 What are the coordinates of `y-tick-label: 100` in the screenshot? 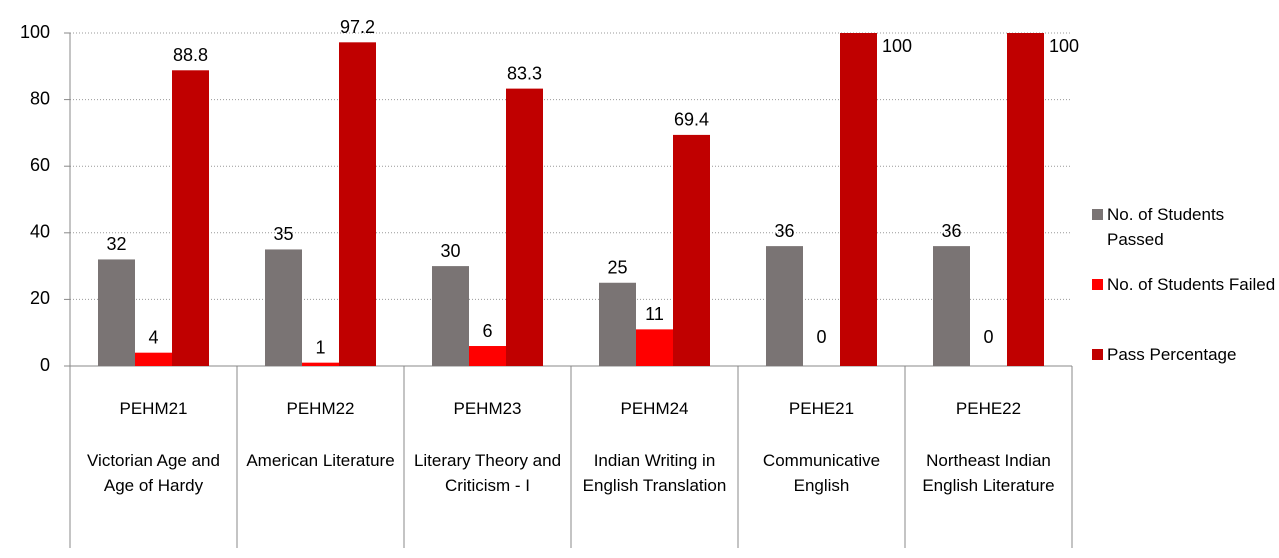 It's located at (35, 32).